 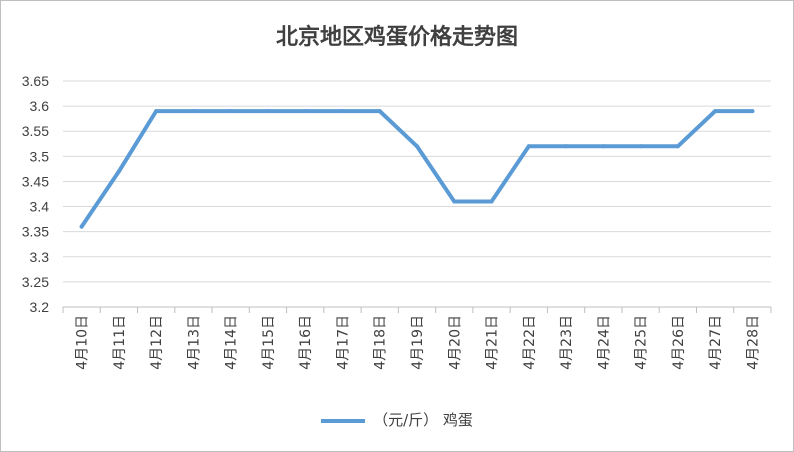 I want to click on x-tick-label: 4月23日, so click(x=567, y=342).